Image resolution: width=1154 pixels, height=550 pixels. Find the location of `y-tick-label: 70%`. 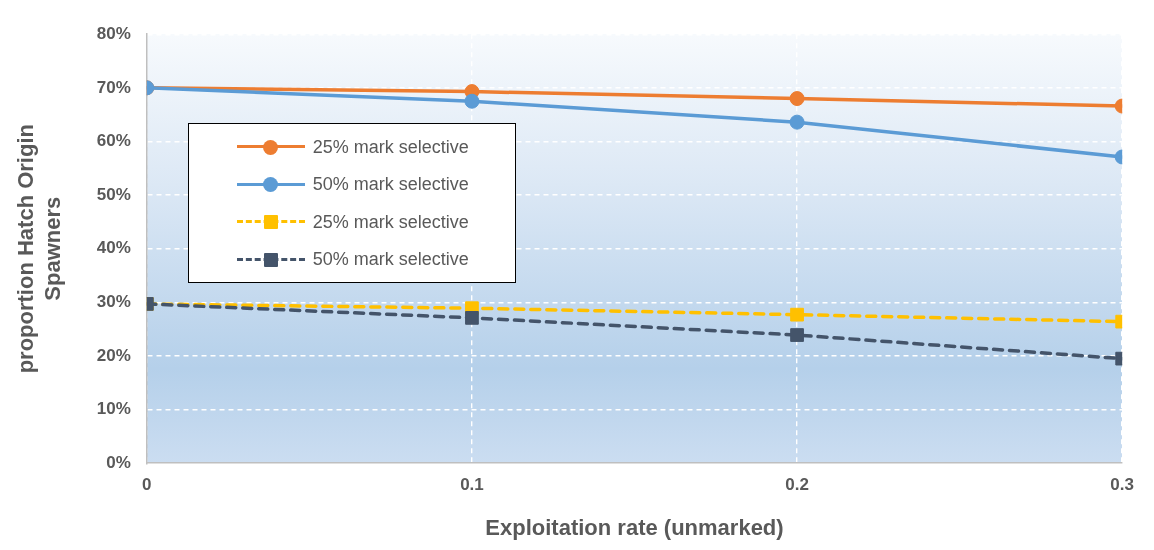

y-tick-label: 70% is located at coordinates (113, 87).